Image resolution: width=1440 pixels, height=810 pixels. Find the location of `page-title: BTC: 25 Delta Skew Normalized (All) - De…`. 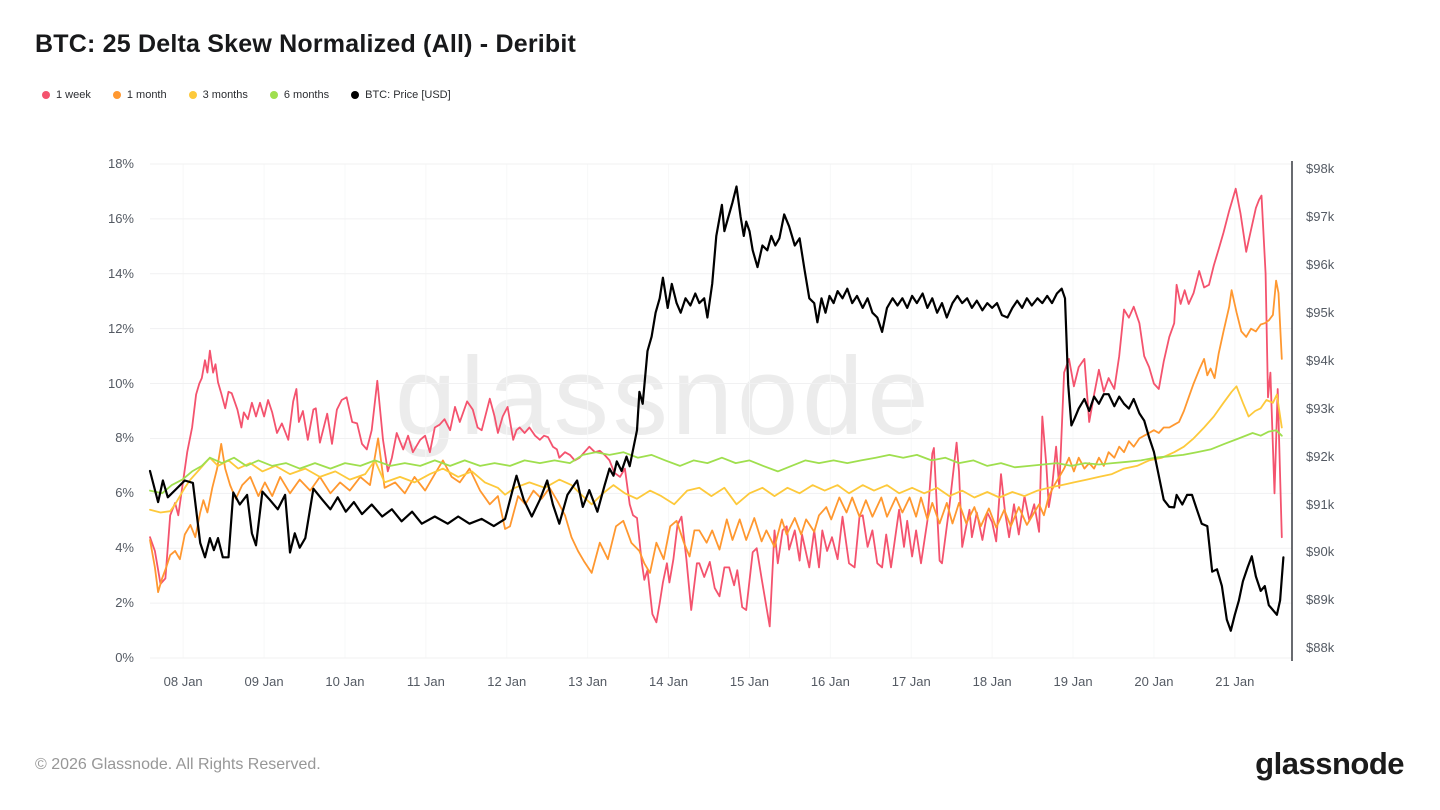

page-title: BTC: 25 Delta Skew Normalized (All) - De… is located at coordinates (306, 44).